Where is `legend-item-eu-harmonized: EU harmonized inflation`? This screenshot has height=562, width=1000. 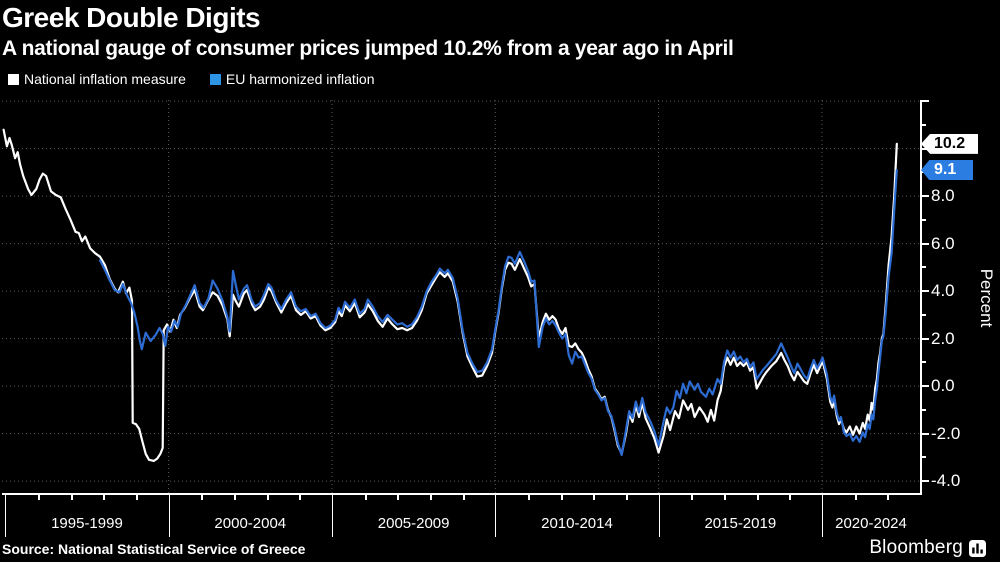 legend-item-eu-harmonized: EU harmonized inflation is located at coordinates (292, 79).